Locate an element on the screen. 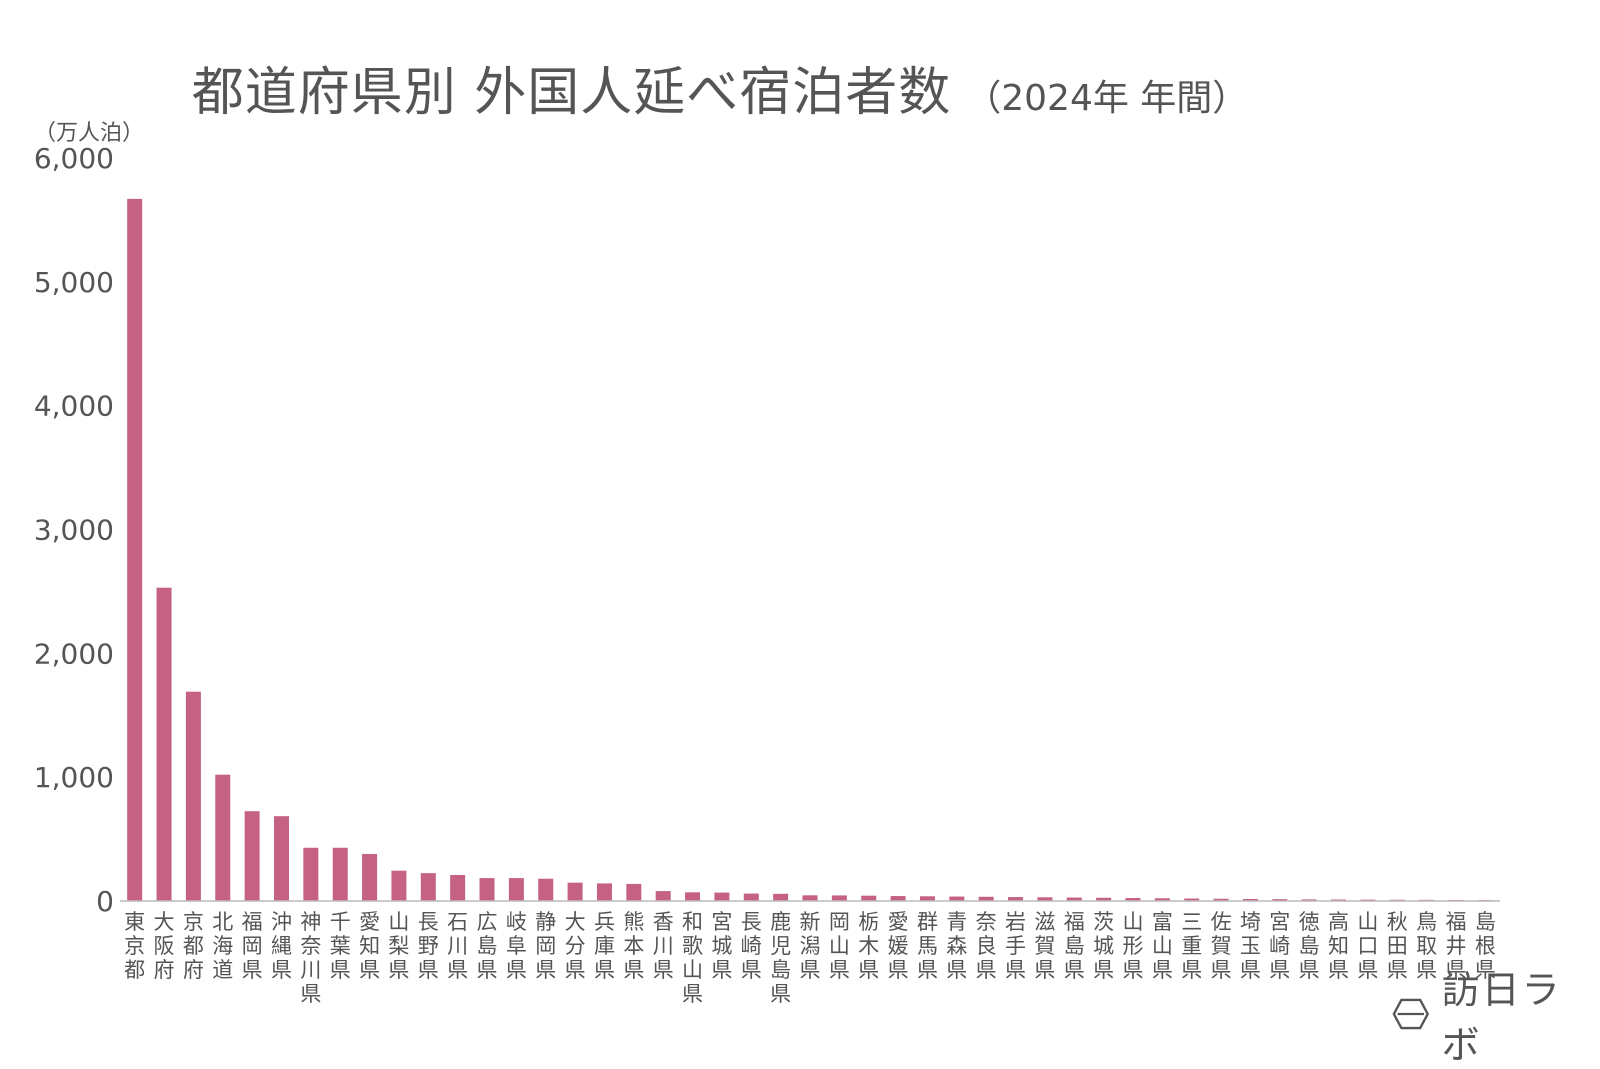  x-tick-label: 宮城県 is located at coordinates (721, 946).